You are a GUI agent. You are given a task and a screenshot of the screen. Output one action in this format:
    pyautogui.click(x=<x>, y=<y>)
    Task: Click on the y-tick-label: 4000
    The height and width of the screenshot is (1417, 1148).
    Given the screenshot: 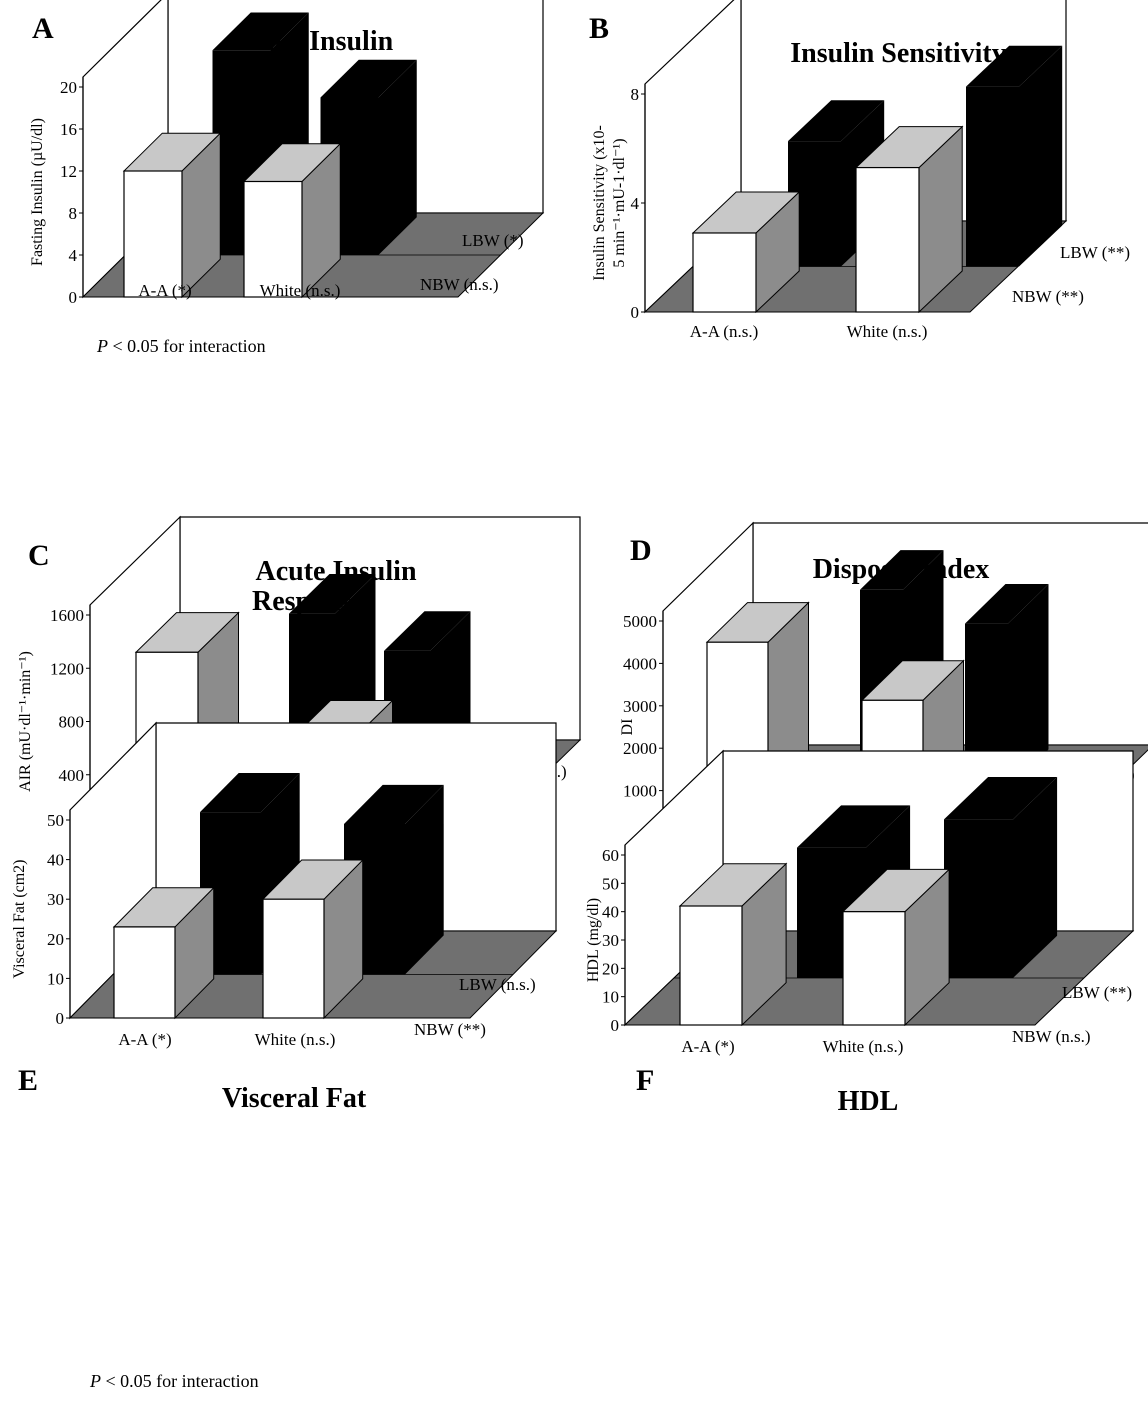 What is the action you would take?
    pyautogui.click(x=640, y=663)
    